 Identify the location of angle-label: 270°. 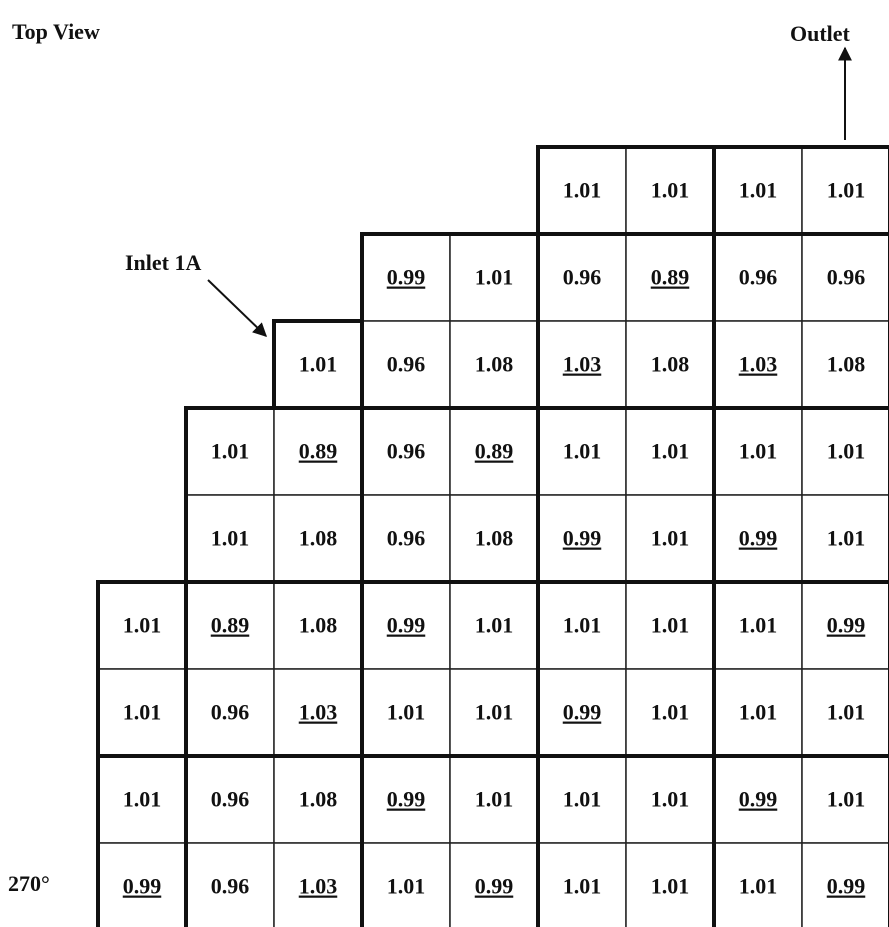
(29, 883).